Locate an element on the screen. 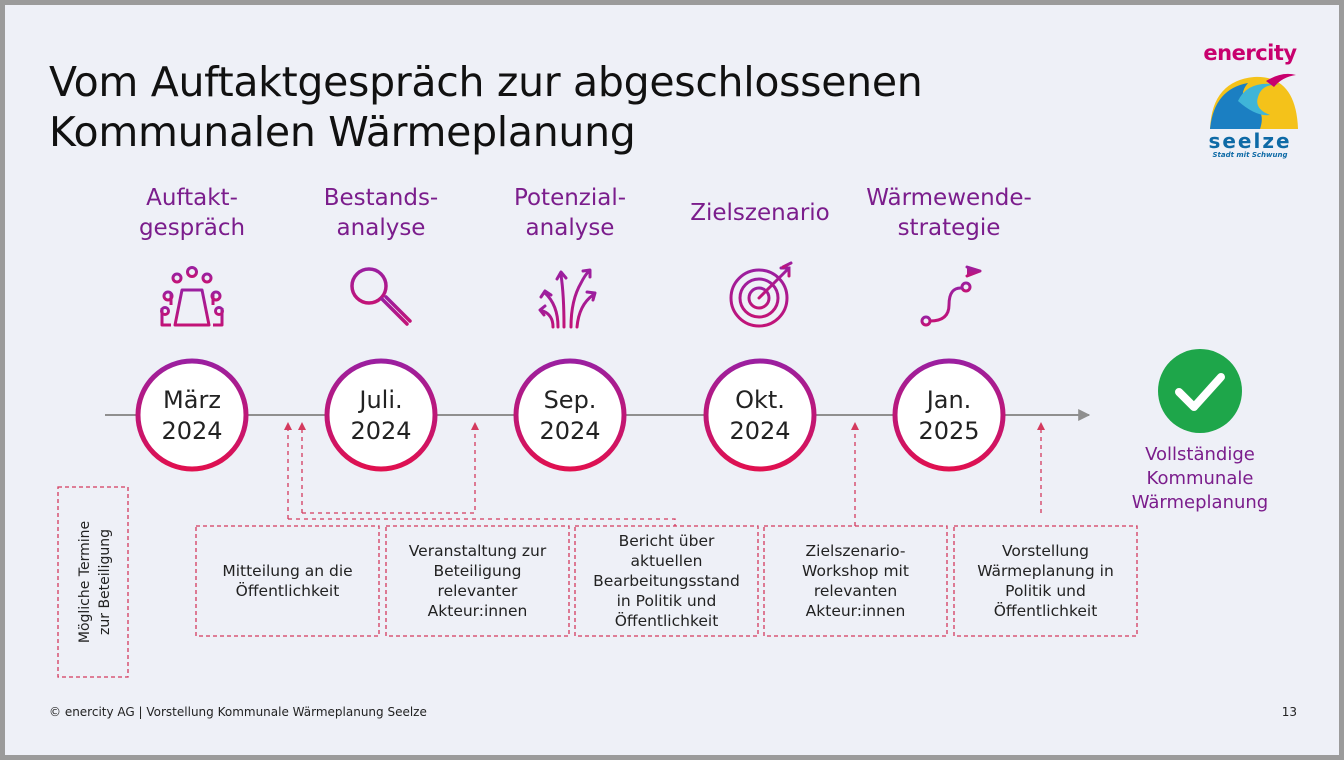 This screenshot has width=1344, height=760. event-5-line-3: Politik und is located at coordinates (1045, 591).